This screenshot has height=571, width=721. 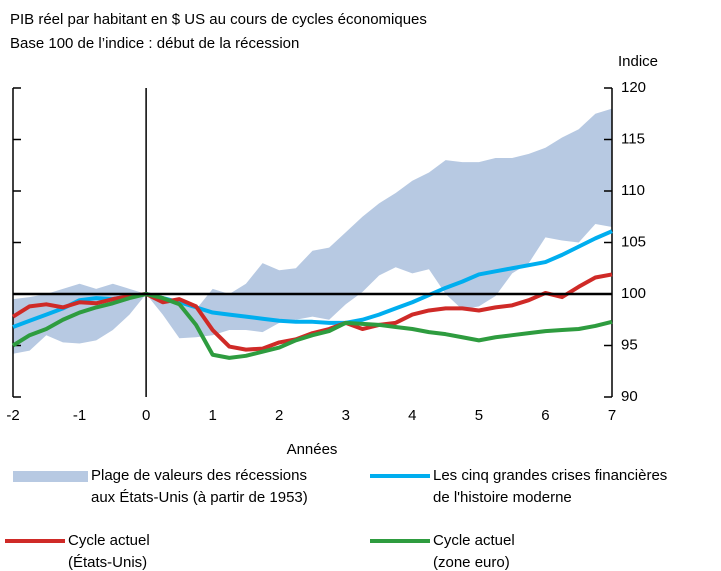 What do you see at coordinates (146, 415) in the screenshot?
I see `x-tick-label: 0` at bounding box center [146, 415].